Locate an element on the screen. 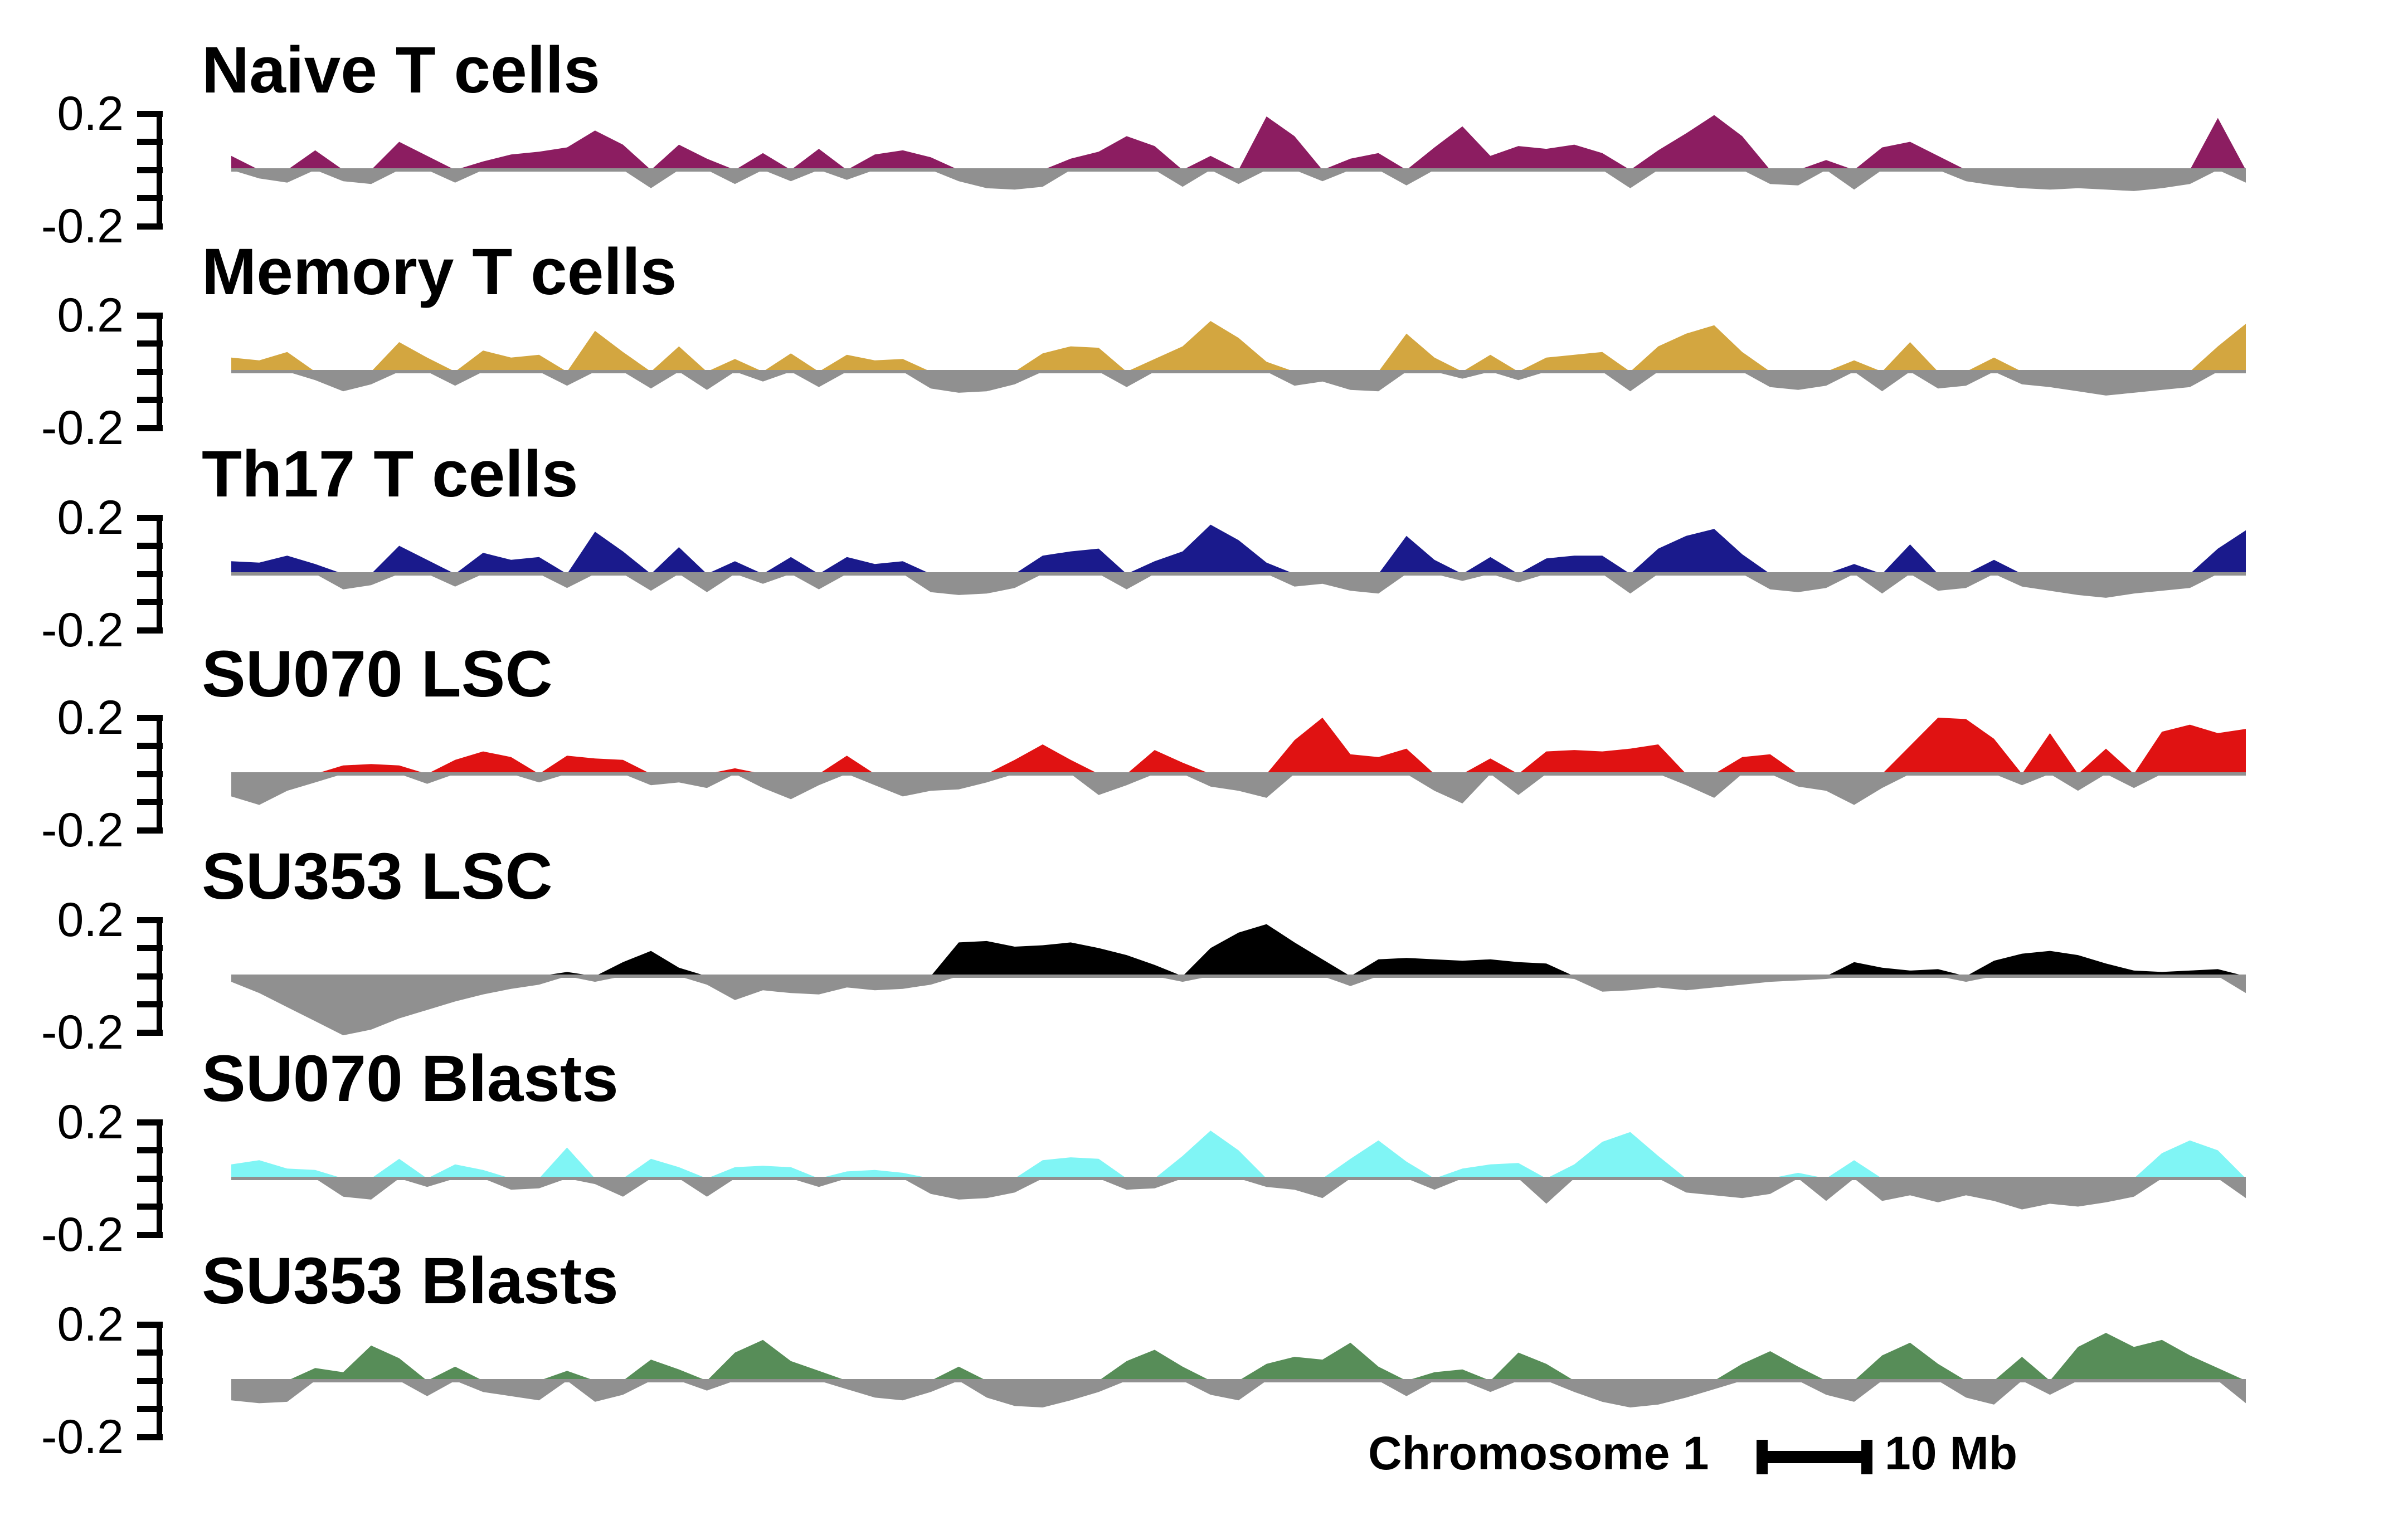 This screenshot has width=2408, height=1520. chromosome-label: Chromosome 1 is located at coordinates (1539, 1453).